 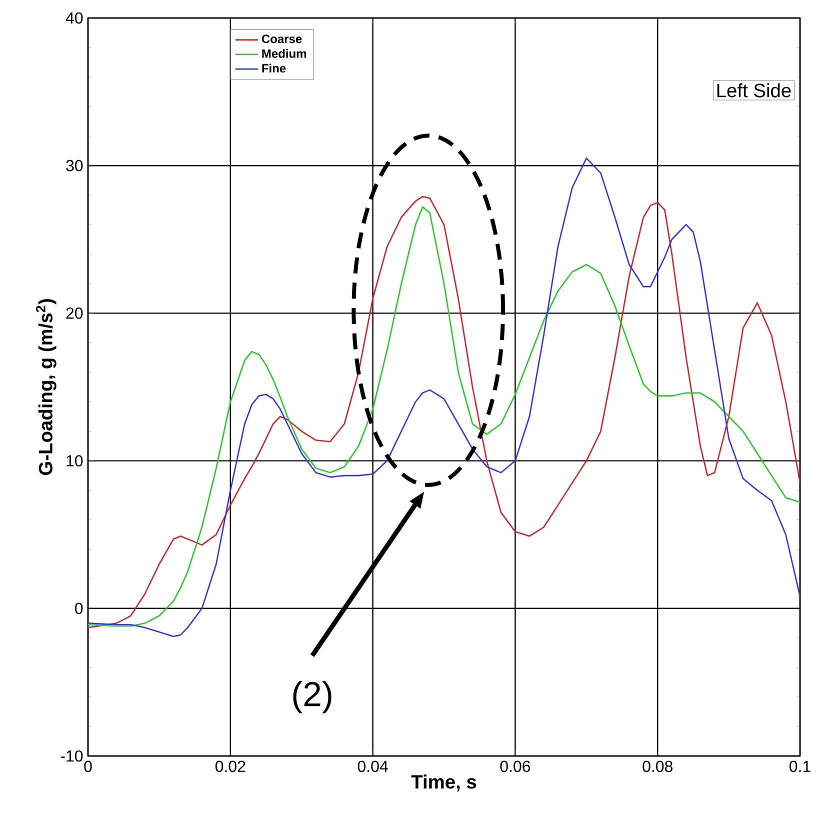 I want to click on y-tick-label: 10, so click(x=74, y=460).